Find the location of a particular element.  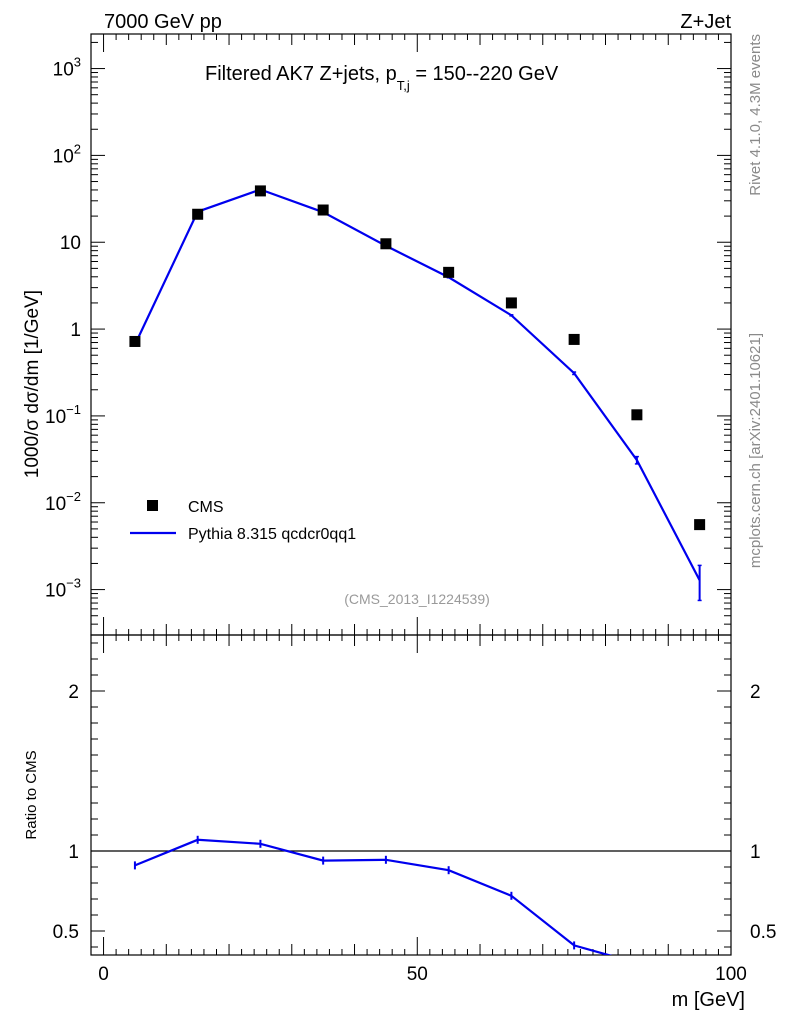

side-label-rivet: Rivet 4.1.0, 4.3M events is located at coordinates (755, 115).